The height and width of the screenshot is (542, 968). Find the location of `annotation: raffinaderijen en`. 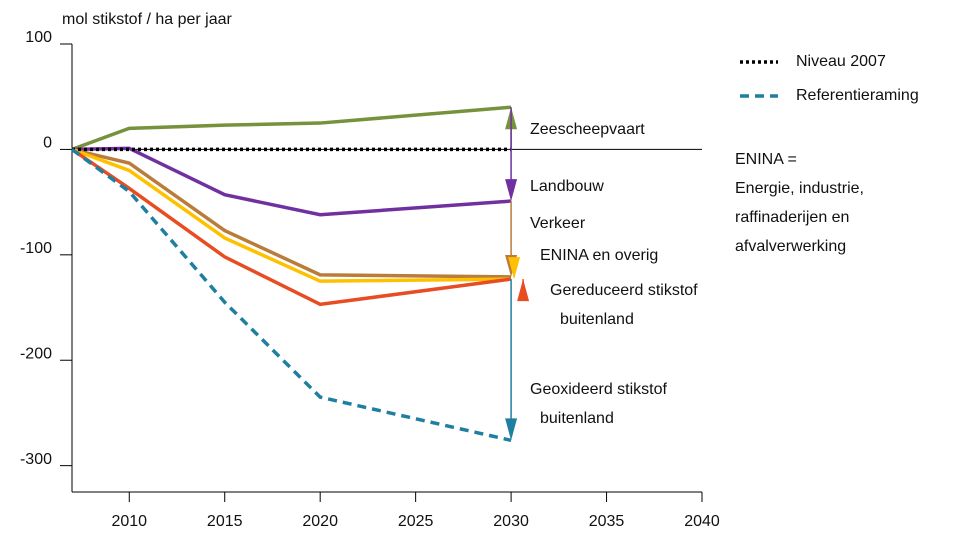

annotation: raffinaderijen en is located at coordinates (792, 217).